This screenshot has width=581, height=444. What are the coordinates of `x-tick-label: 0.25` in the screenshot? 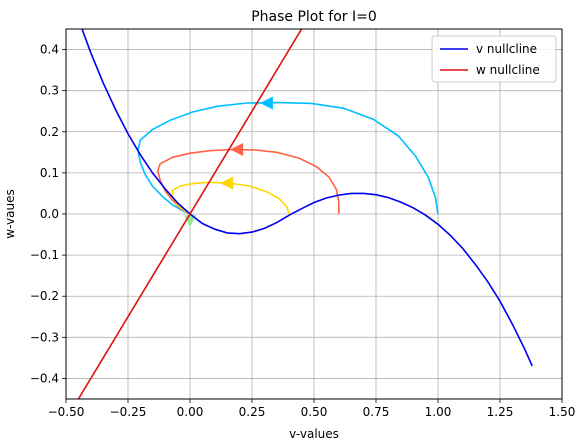 It's located at (252, 412).